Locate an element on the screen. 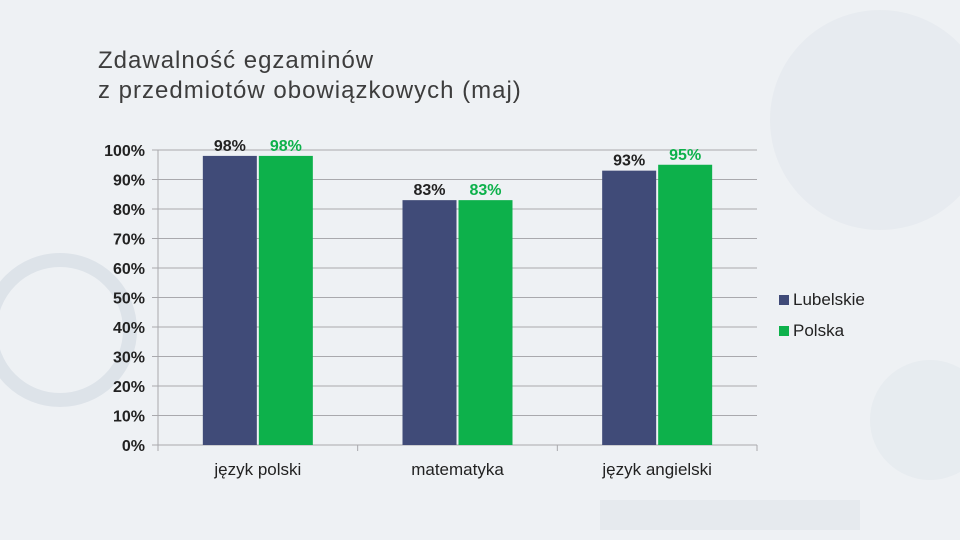 This screenshot has height=540, width=960. legend-swatch-polska is located at coordinates (784, 330).